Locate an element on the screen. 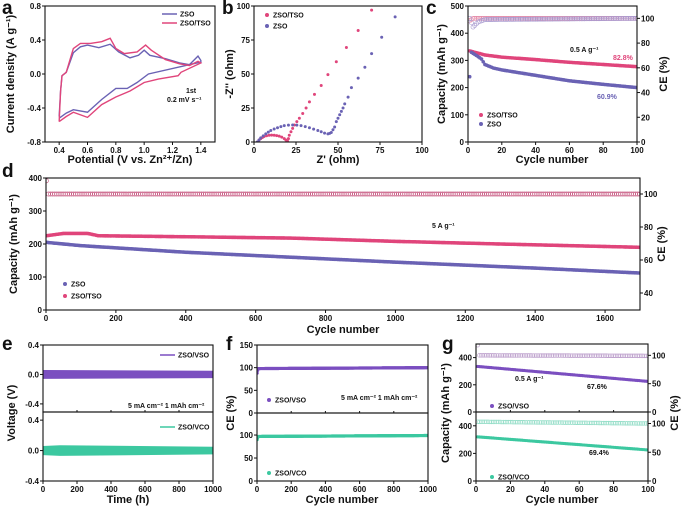 Image resolution: width=681 pixels, height=510 pixels. y-tick-label: 200 is located at coordinates (466, 453).